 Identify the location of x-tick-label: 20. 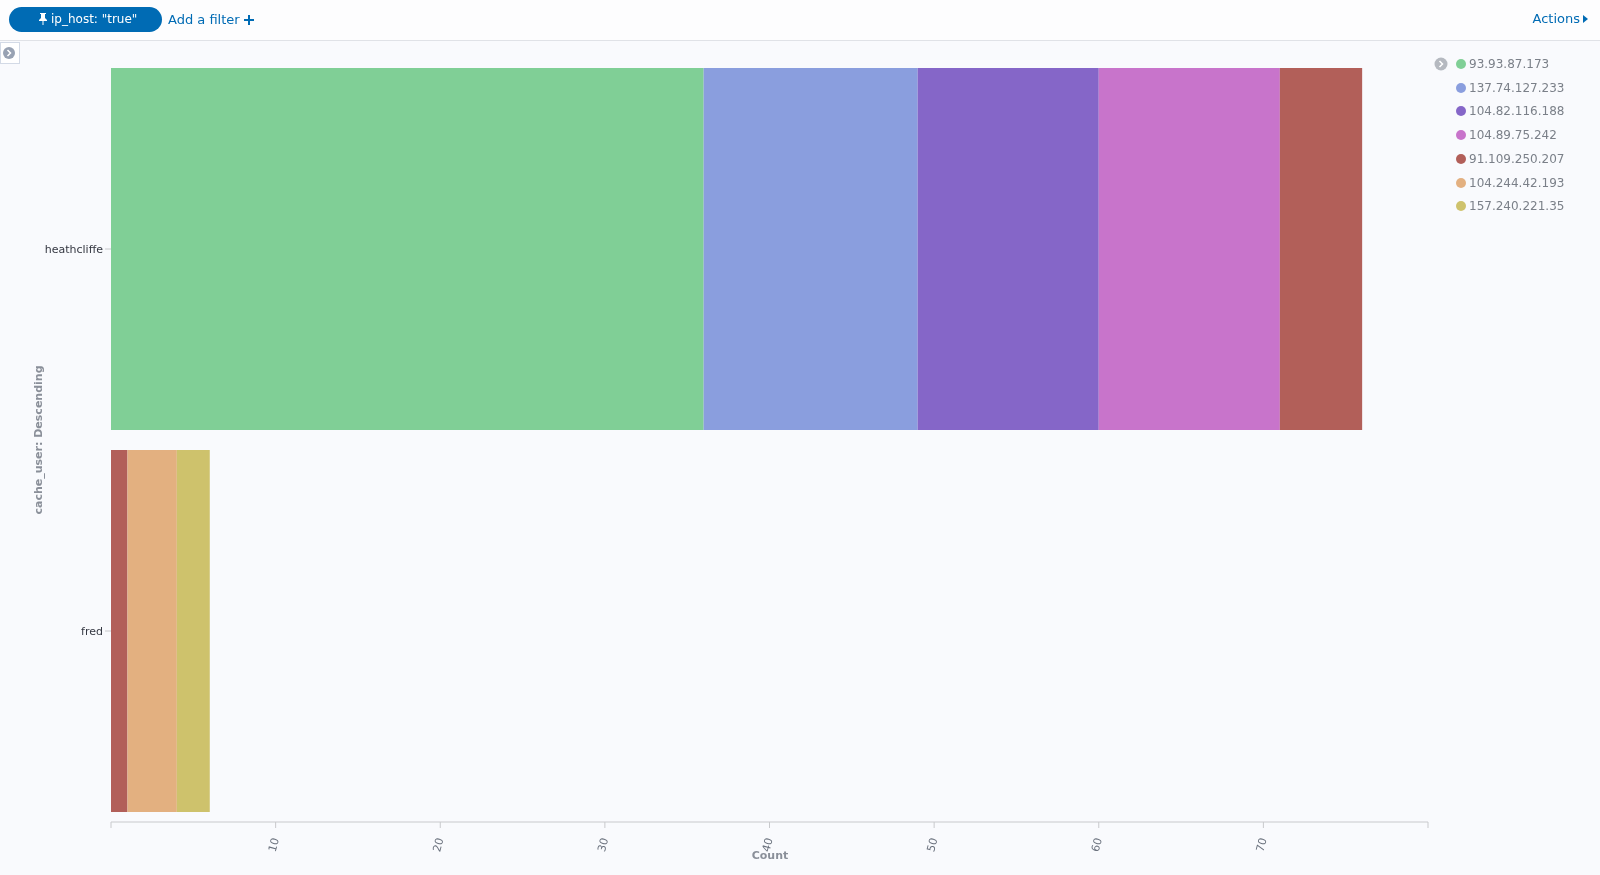
(438, 845).